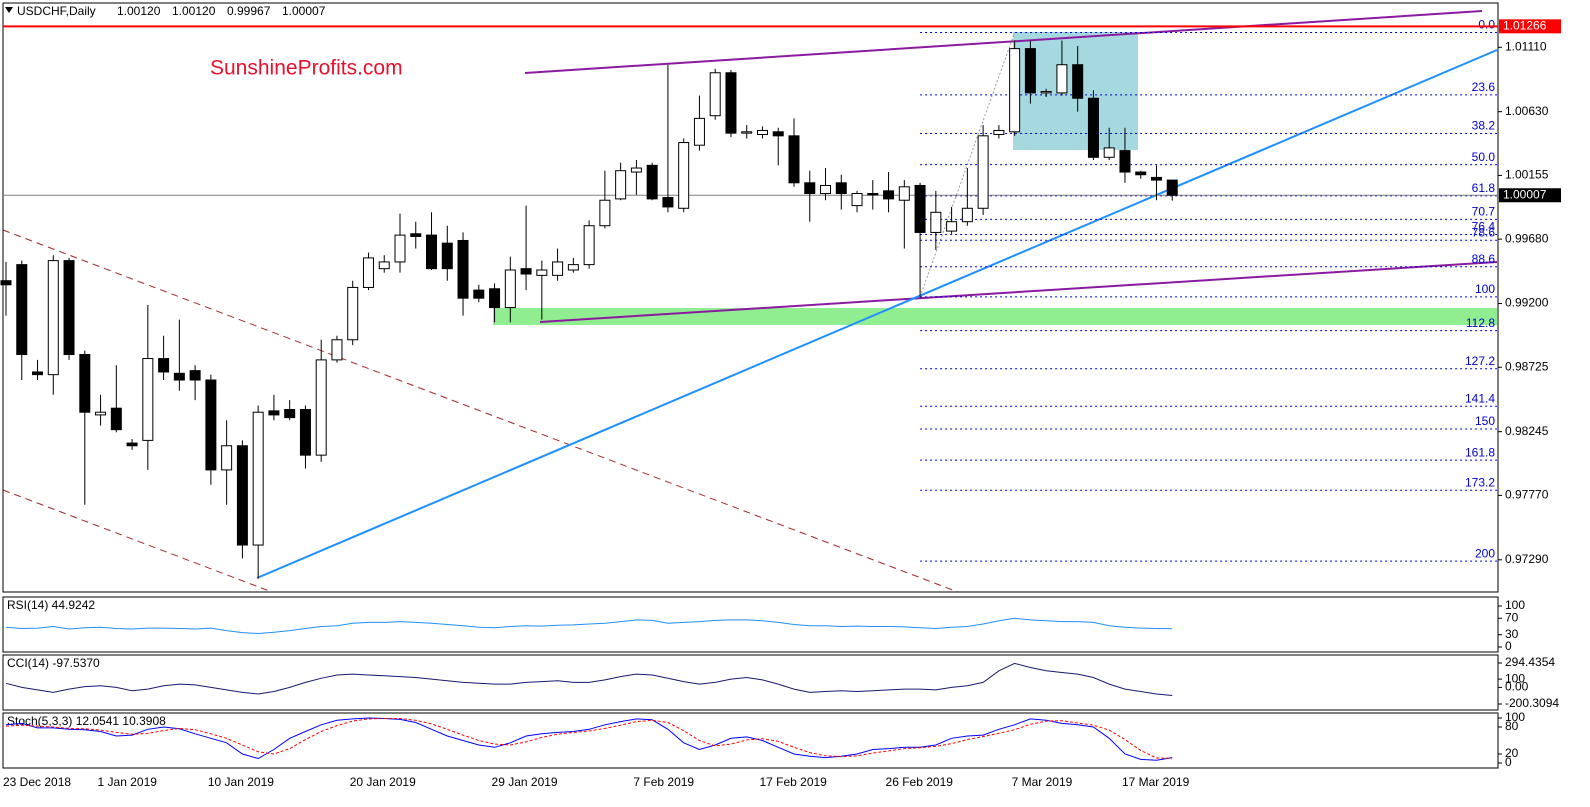 The width and height of the screenshot is (1590, 807). Describe the element at coordinates (1018, 292) in the screenshot. I see `wedge-lower` at that location.